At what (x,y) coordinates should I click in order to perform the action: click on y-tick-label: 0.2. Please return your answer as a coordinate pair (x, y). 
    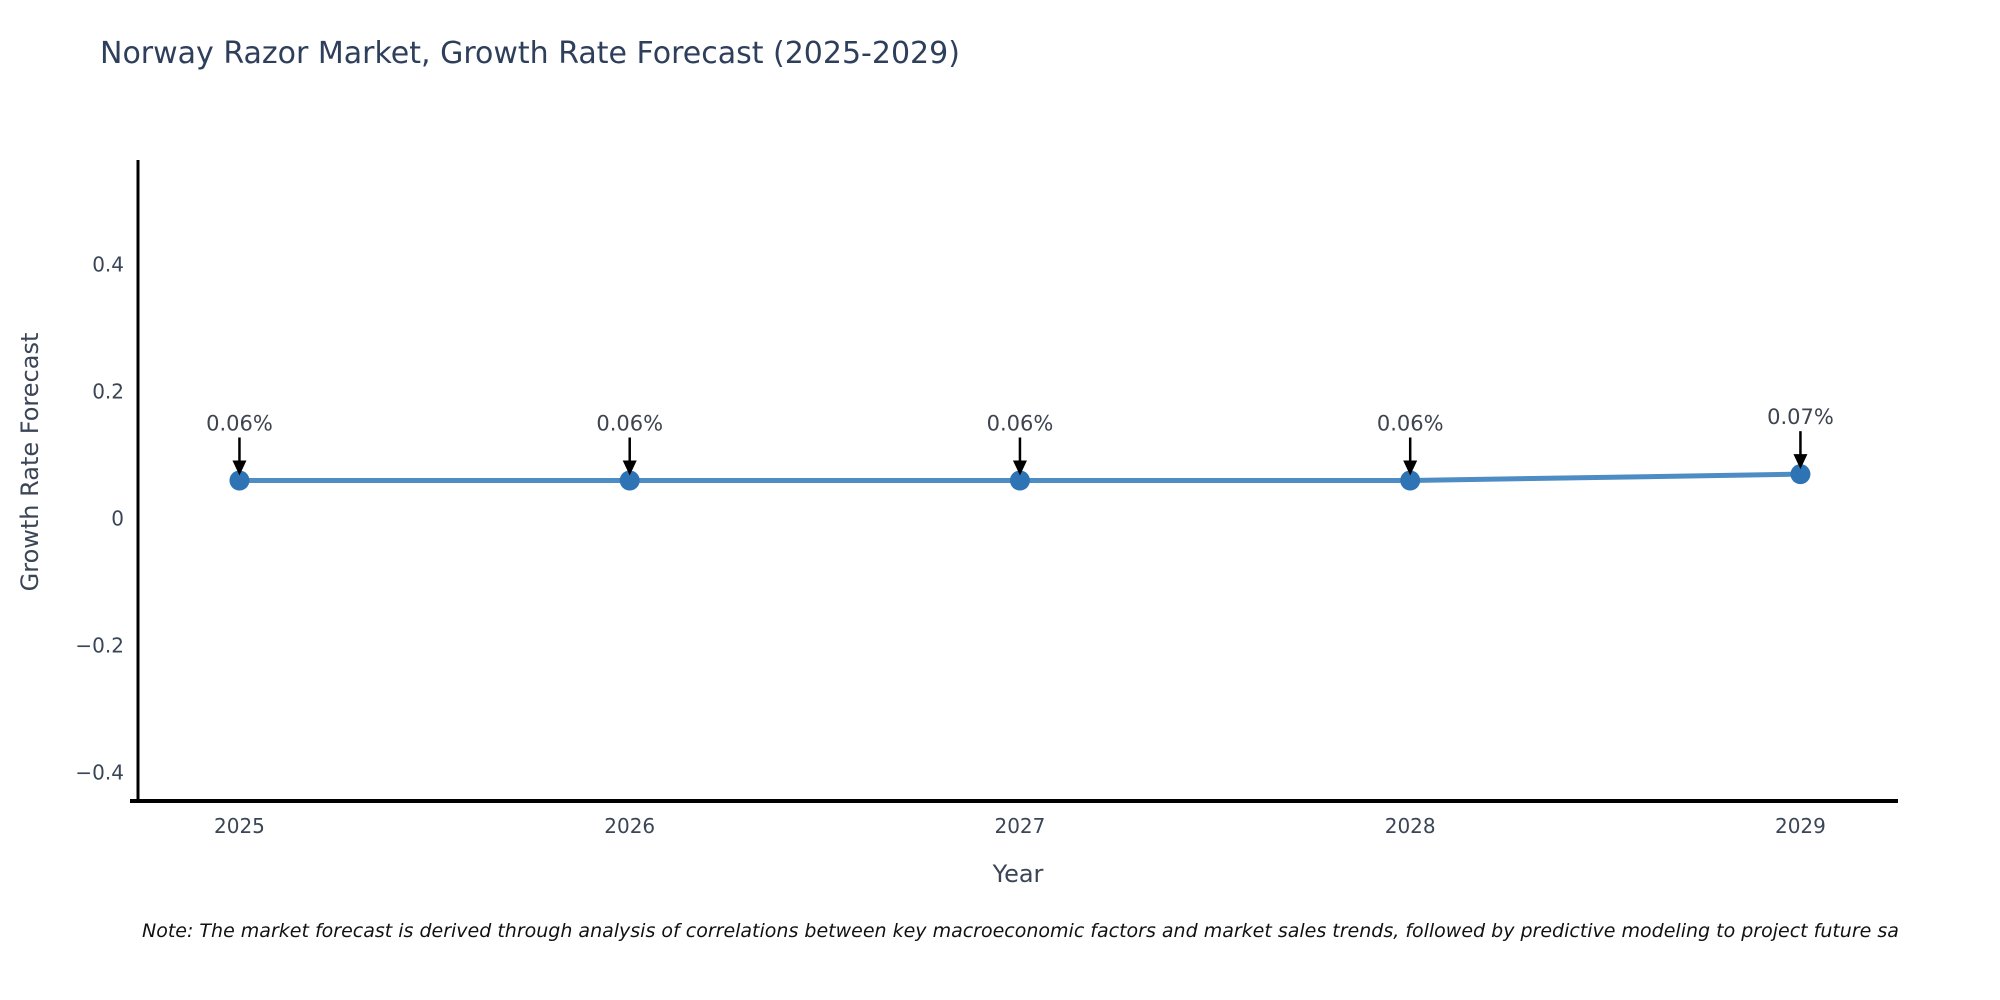
    Looking at the image, I should click on (108, 392).